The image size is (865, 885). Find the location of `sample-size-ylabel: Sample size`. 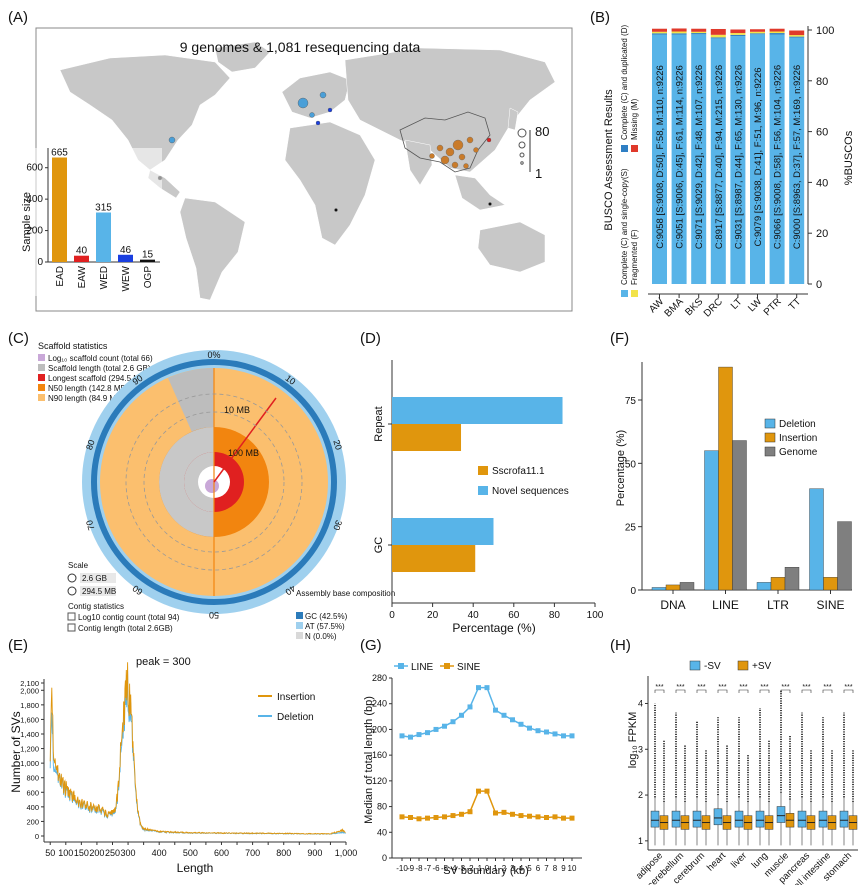

sample-size-ylabel: Sample size is located at coordinates (27, 222).